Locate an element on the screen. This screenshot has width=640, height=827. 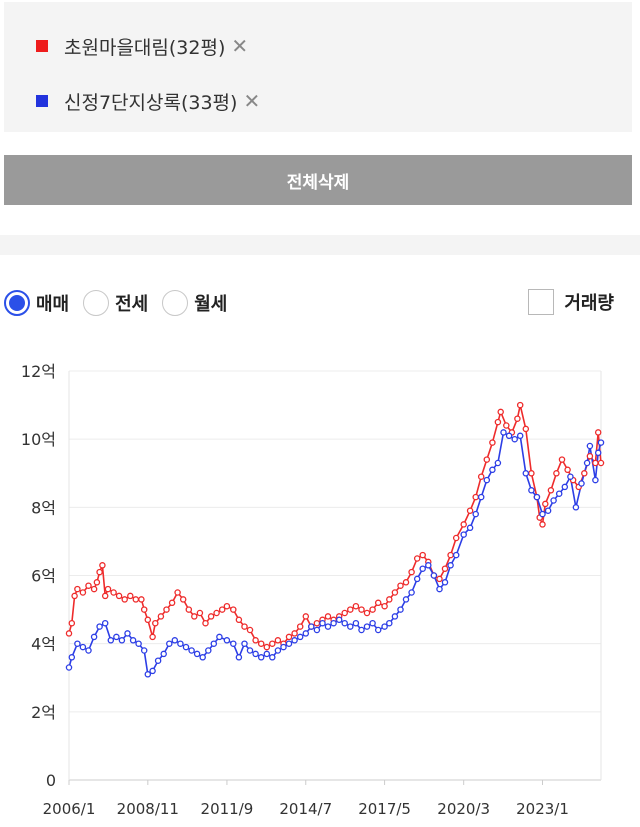
volume-checkbox is located at coordinates (541, 302).